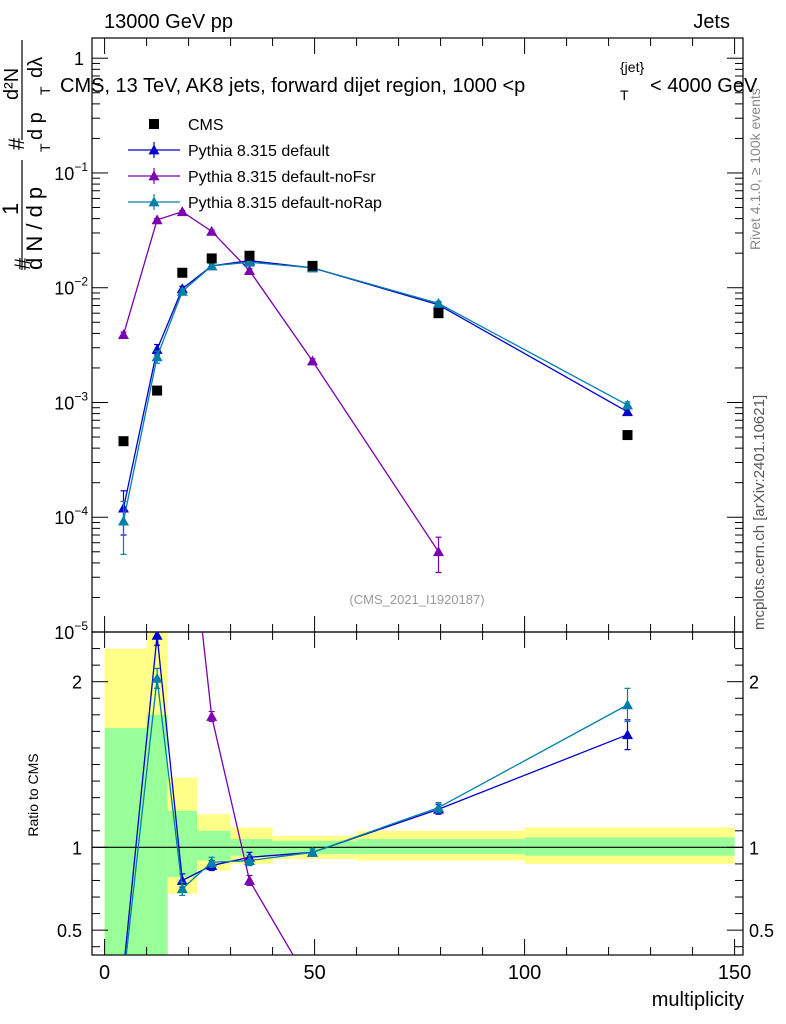 Image resolution: width=786 pixels, height=1024 pixels. I want to click on header-energy: 13000 GeV pp, so click(168, 22).